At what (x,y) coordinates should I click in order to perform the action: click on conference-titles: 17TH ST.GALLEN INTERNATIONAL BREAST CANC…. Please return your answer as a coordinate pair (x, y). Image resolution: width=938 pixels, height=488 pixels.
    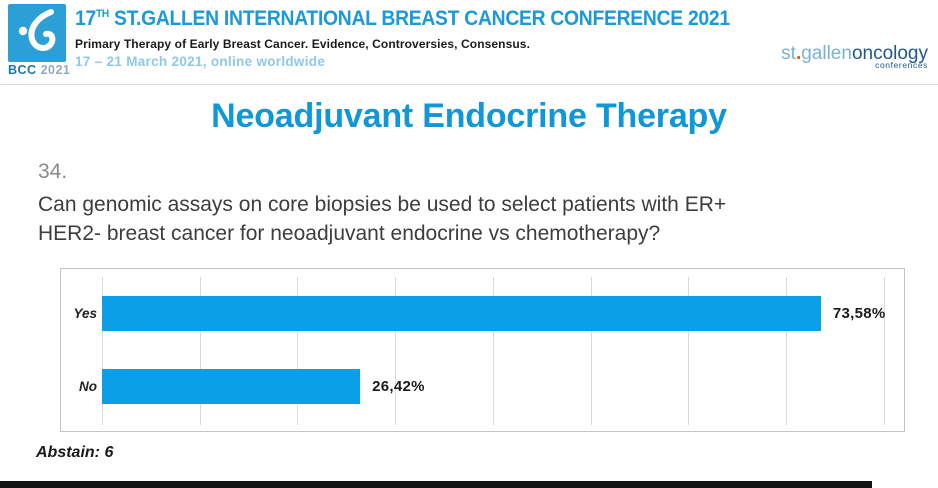
    Looking at the image, I should click on (431, 38).